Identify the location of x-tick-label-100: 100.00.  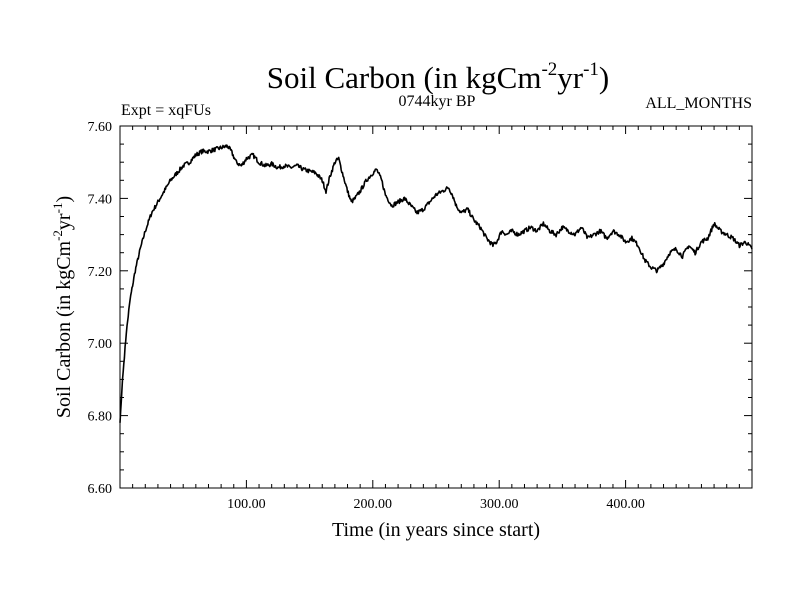
(246, 504).